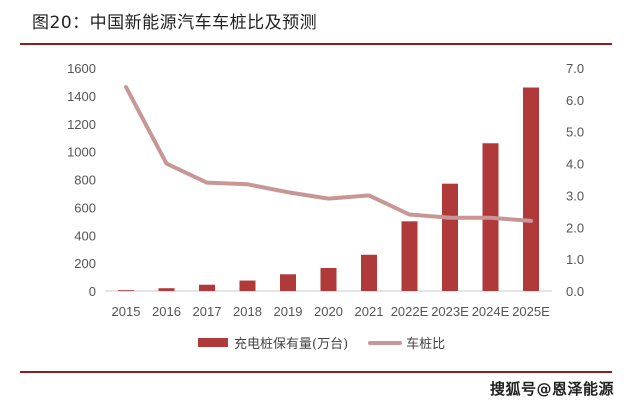 The height and width of the screenshot is (405, 640). What do you see at coordinates (531, 189) in the screenshot?
I see `bar-2025E` at bounding box center [531, 189].